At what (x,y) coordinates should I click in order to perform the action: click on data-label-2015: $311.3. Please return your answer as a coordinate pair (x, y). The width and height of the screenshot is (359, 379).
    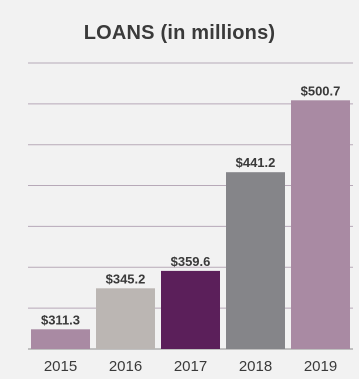
    Looking at the image, I should click on (60, 319).